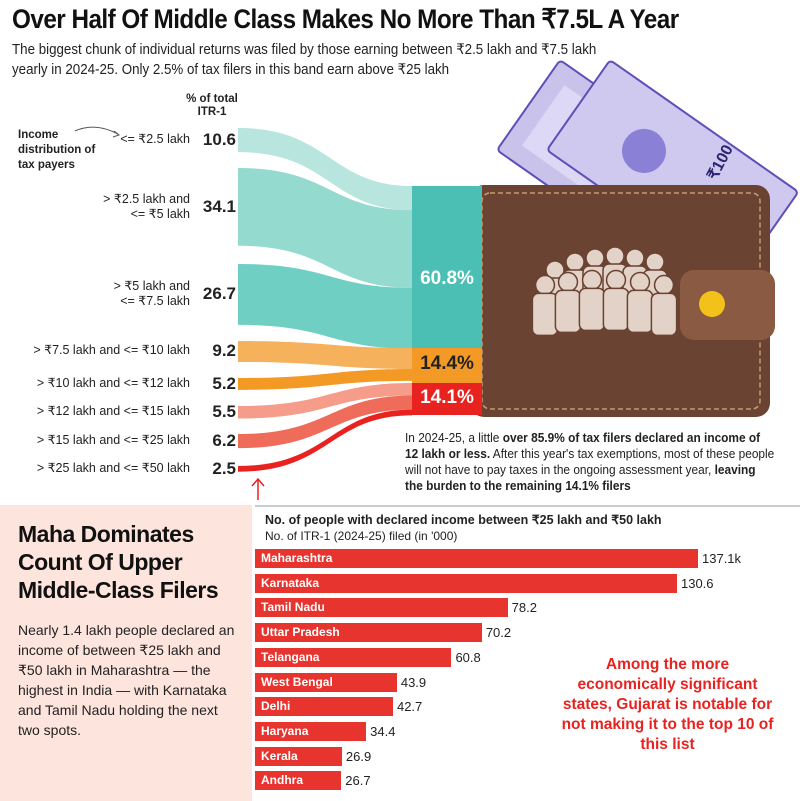  What do you see at coordinates (498, 633) in the screenshot?
I see `bar-value-label: 70.2` at bounding box center [498, 633].